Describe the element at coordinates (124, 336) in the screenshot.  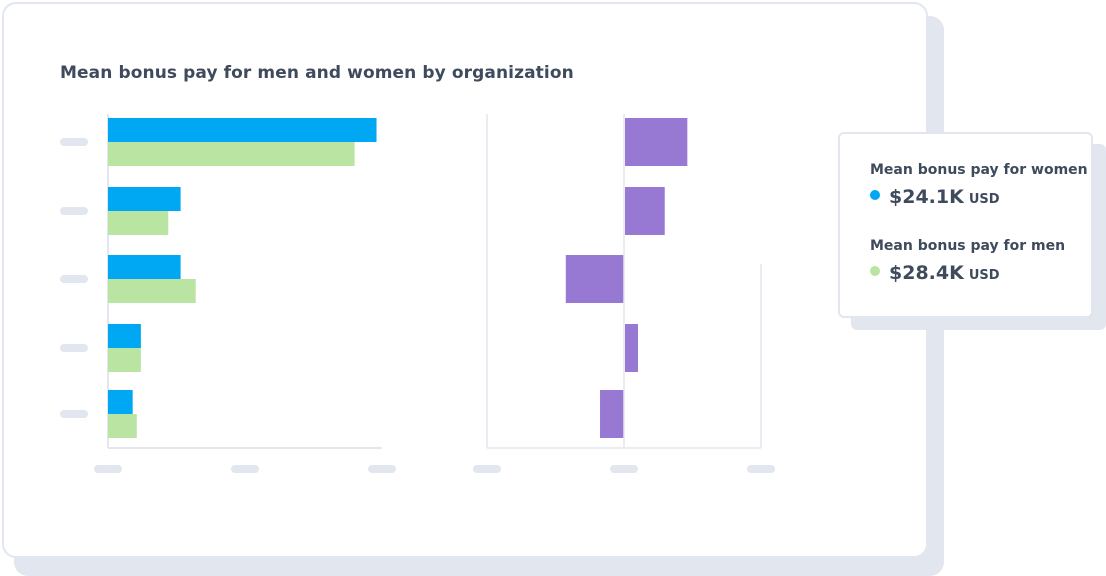
I see `left-bar-s0-c3` at that location.